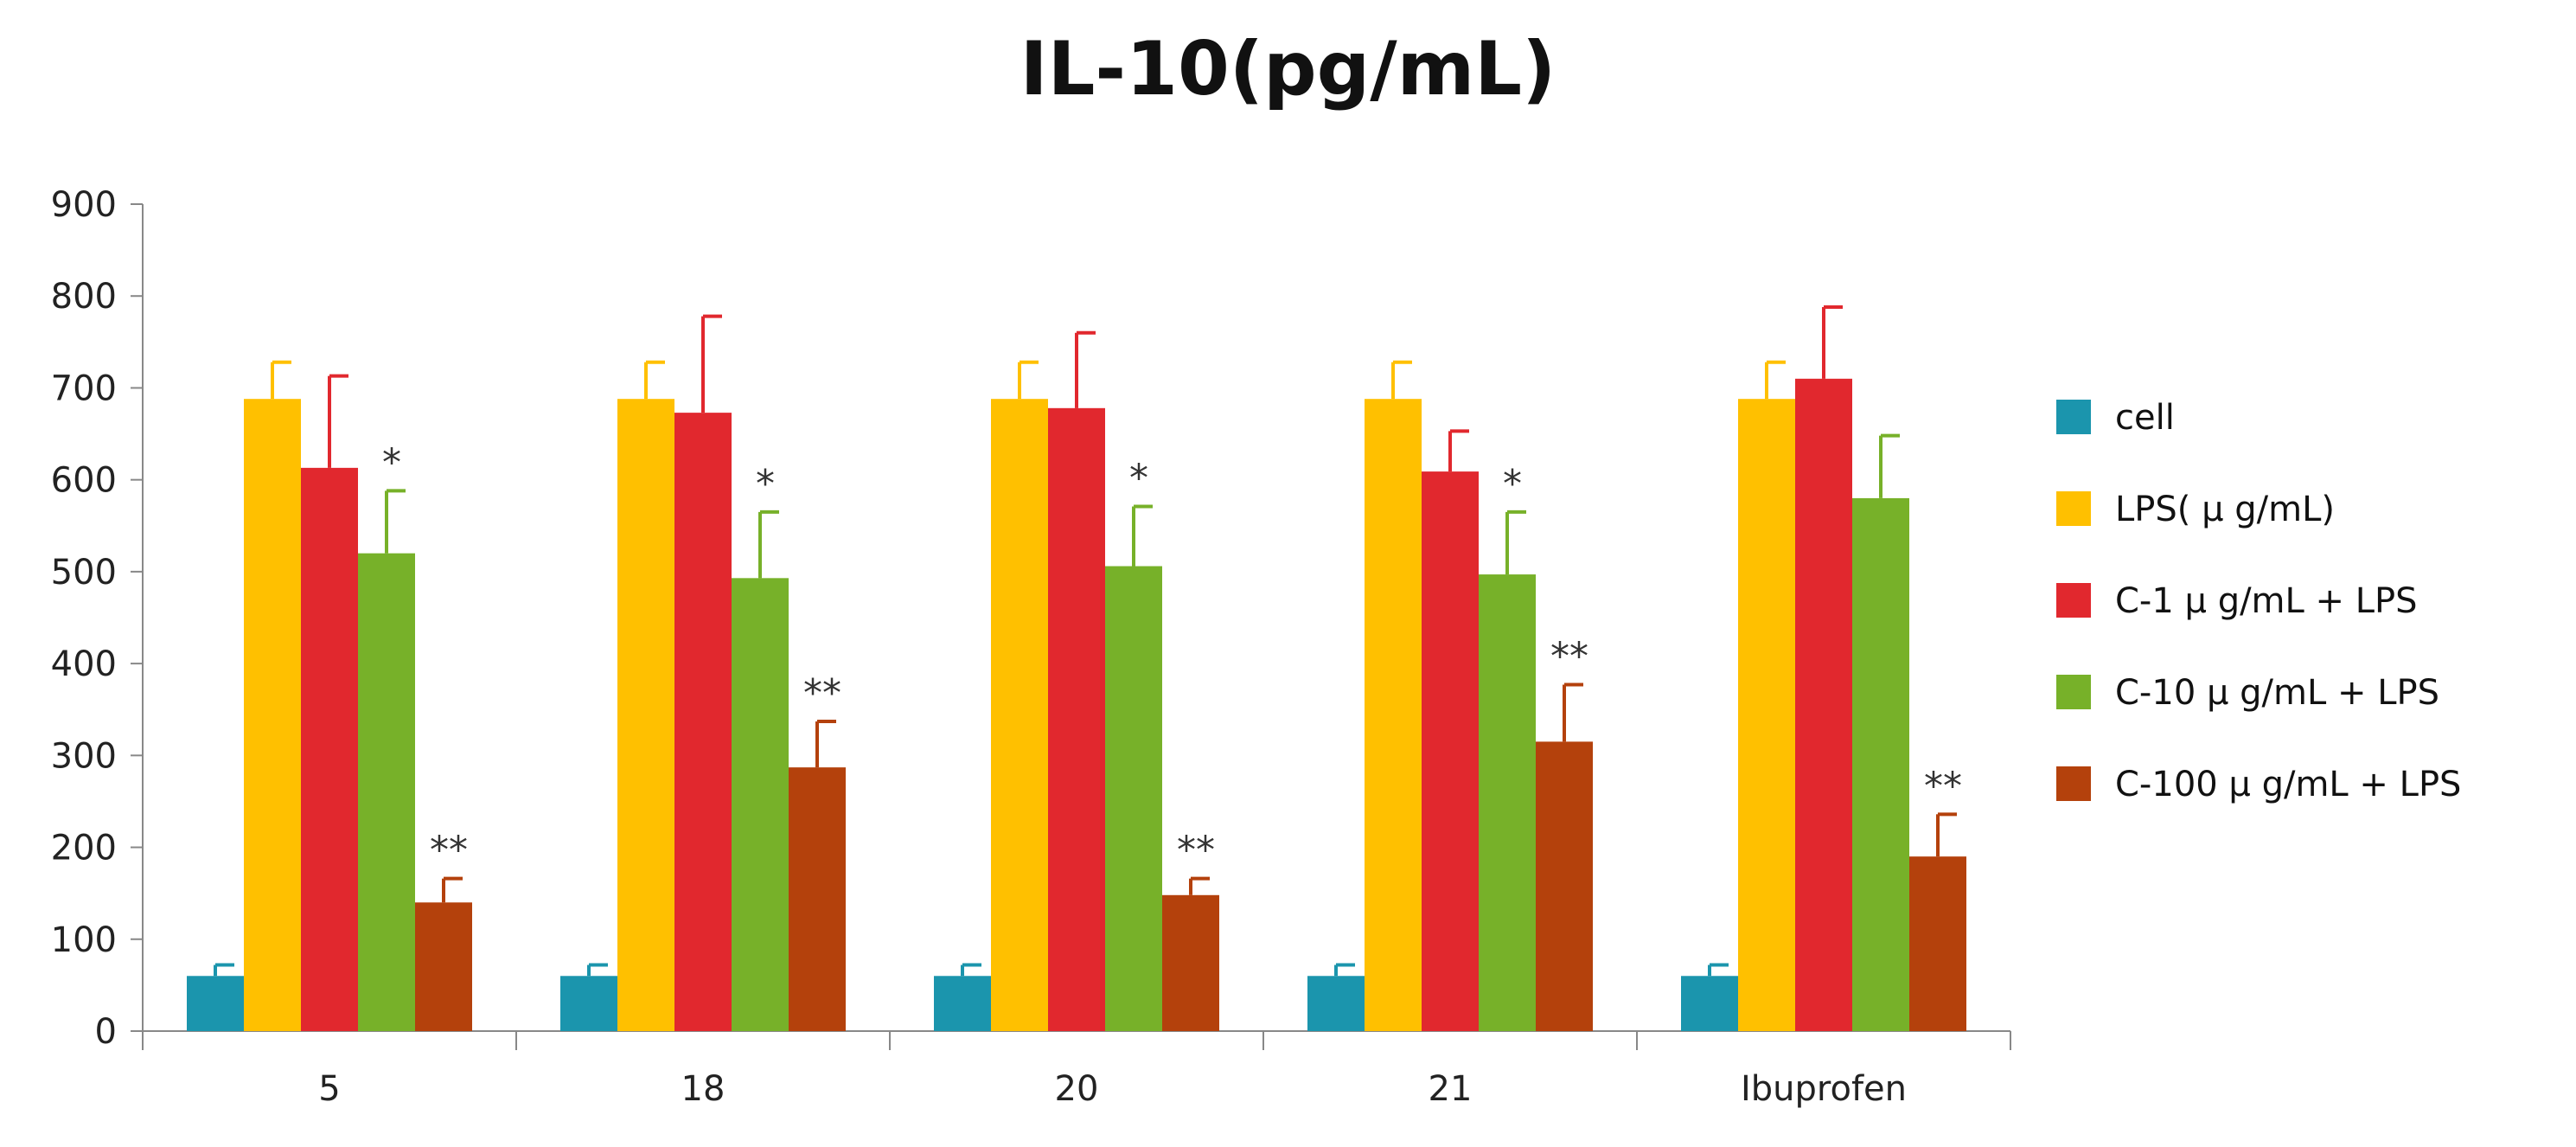 This screenshot has height=1147, width=2576. Describe the element at coordinates (1824, 1089) in the screenshot. I see `x-tick-label: Ibuprofen` at that location.